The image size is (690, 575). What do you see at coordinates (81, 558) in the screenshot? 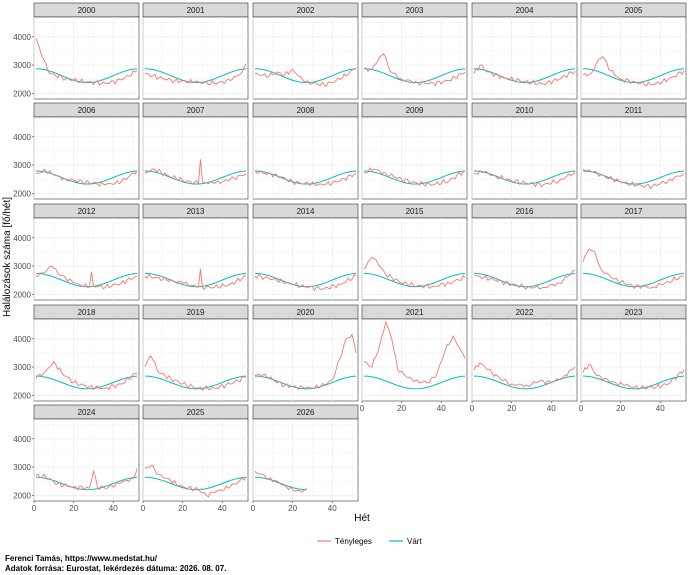
I see `caption-author: Ferenci Tamás, https://www.medstat.hu/` at bounding box center [81, 558].